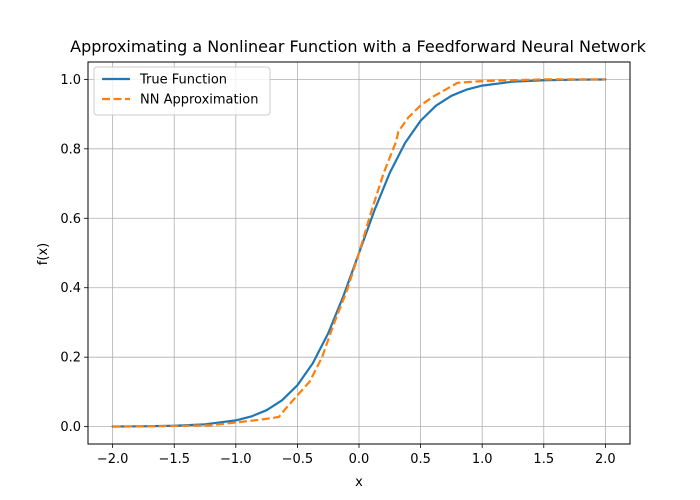  What do you see at coordinates (43, 254) in the screenshot?
I see `y-axis-label: f(x)` at bounding box center [43, 254].